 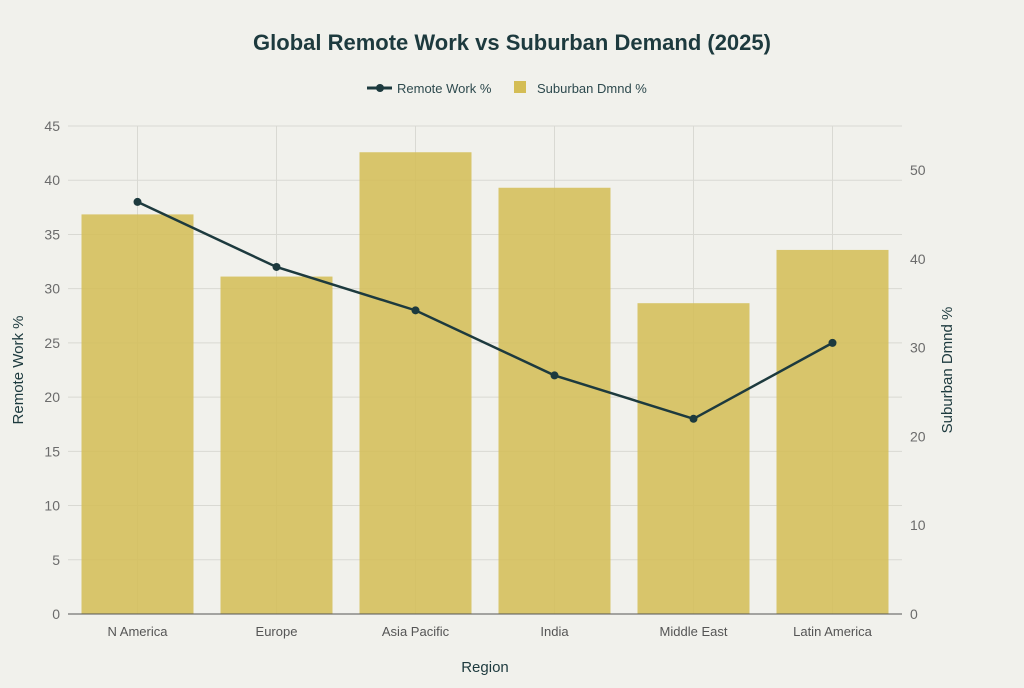 What do you see at coordinates (520, 87) in the screenshot?
I see `legend-bar-marker` at bounding box center [520, 87].